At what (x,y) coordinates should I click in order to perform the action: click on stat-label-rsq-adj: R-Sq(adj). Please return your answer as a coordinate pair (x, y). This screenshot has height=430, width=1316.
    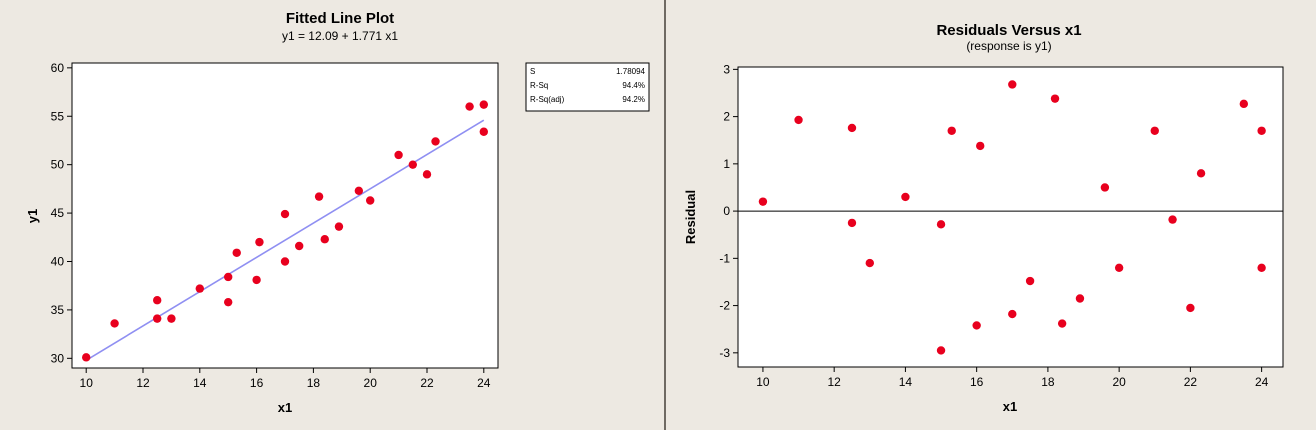
    Looking at the image, I should click on (547, 99).